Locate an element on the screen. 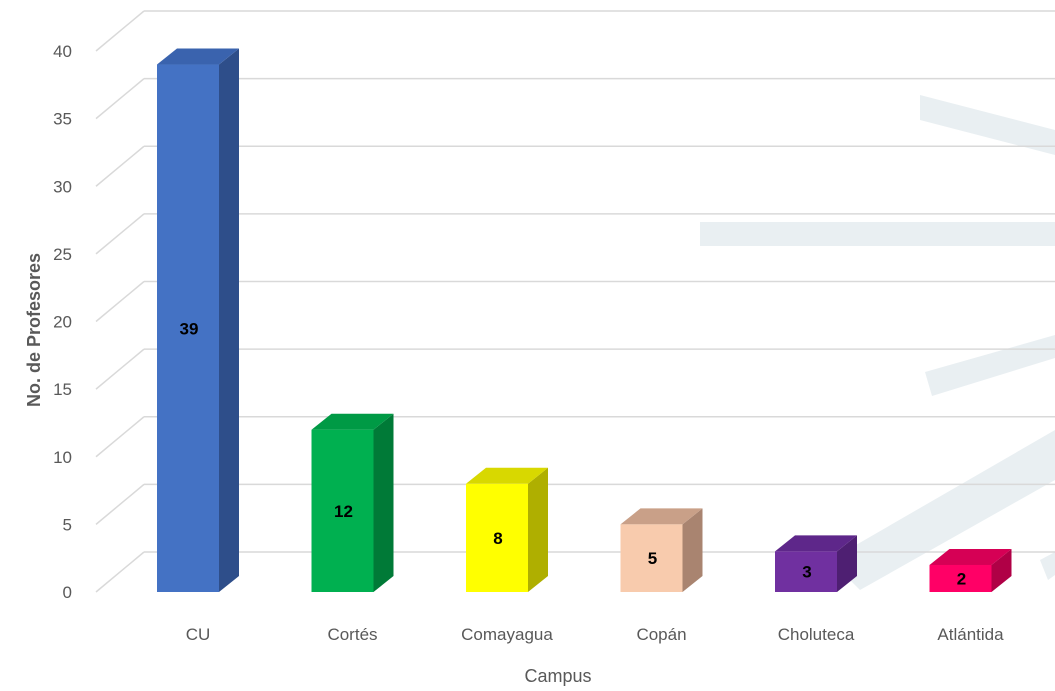 This screenshot has height=691, width=1055. bar: 12 is located at coordinates (352, 502).